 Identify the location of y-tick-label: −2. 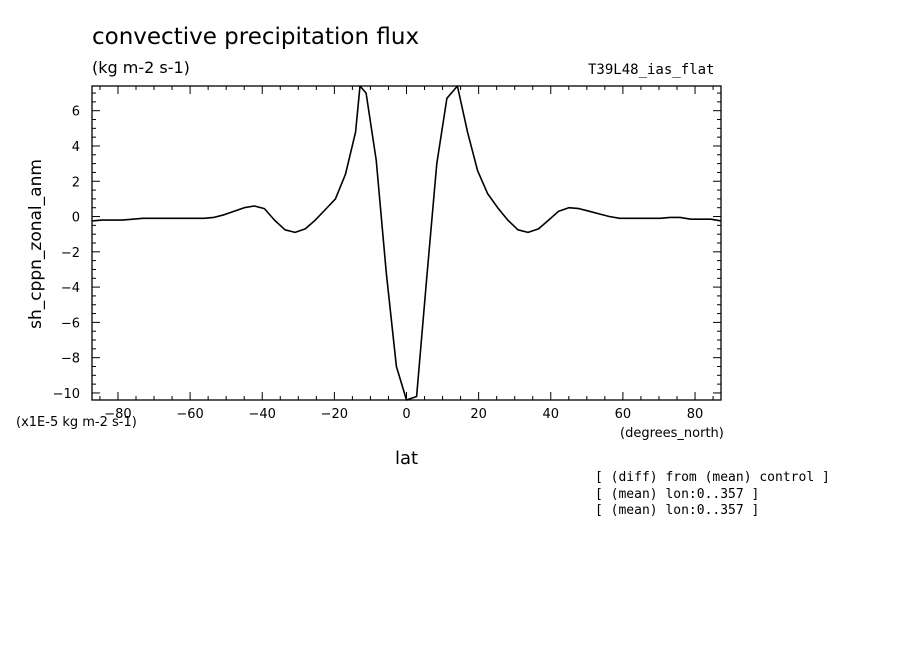
(70, 253).